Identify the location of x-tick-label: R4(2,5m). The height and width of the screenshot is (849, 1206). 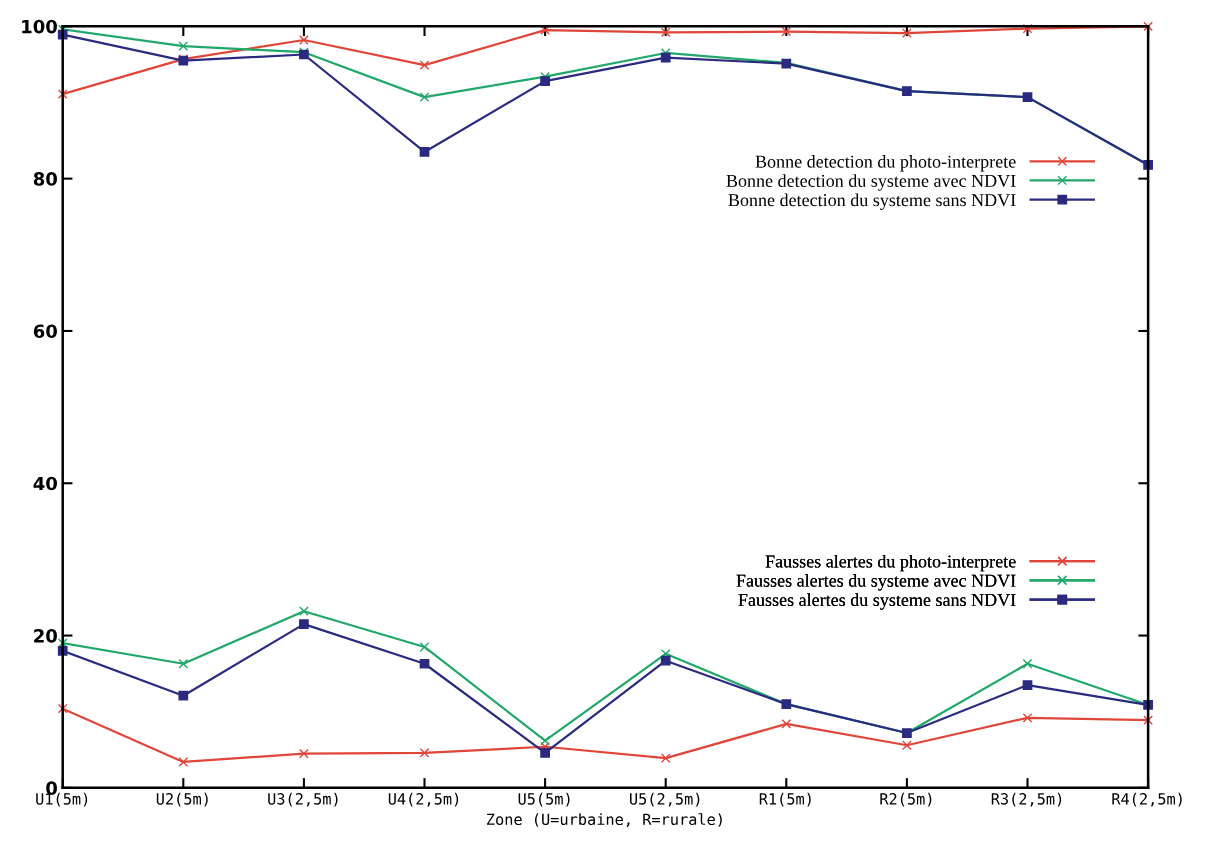
(1147, 799).